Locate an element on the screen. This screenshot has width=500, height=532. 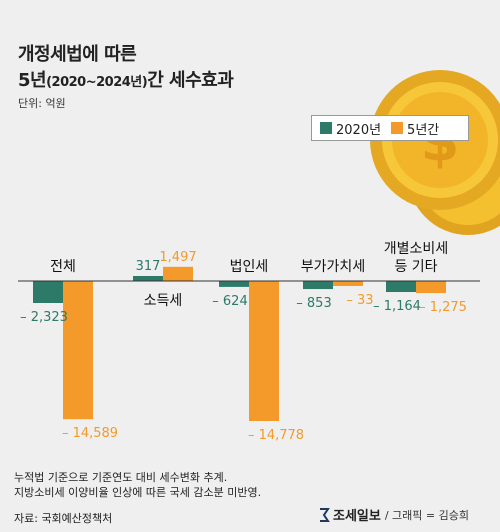
value-label-5yr-0: – 14,589 is located at coordinates (90, 433).